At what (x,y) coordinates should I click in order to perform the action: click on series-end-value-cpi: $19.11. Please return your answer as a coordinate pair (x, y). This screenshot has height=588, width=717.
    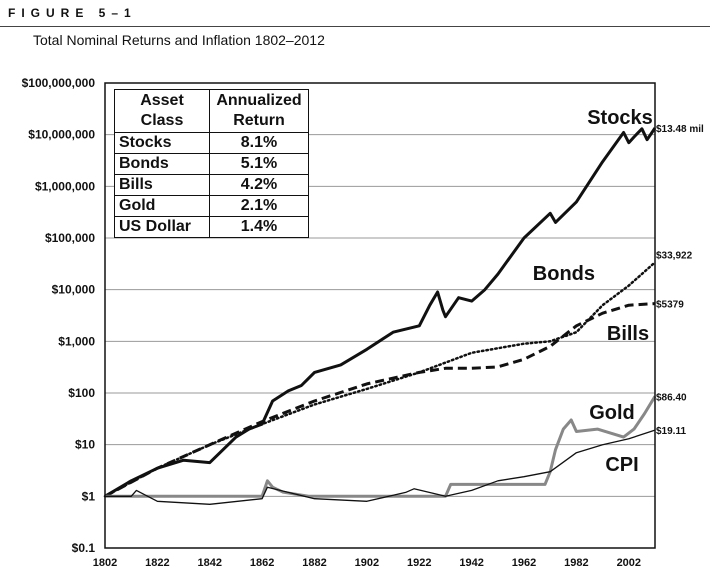
    Looking at the image, I should click on (671, 431).